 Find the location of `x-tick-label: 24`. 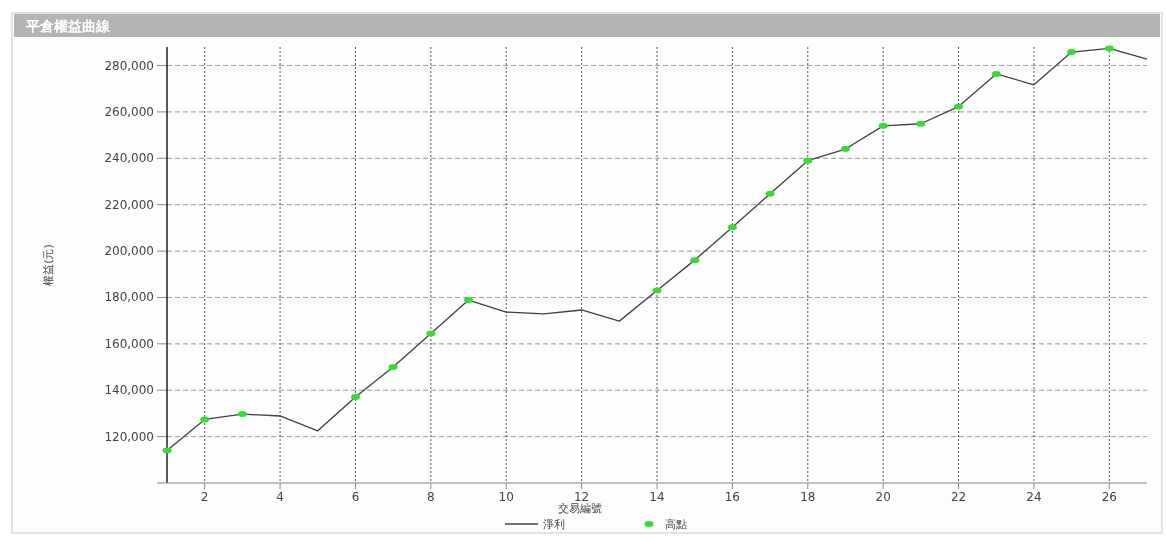

x-tick-label: 24 is located at coordinates (1034, 497).